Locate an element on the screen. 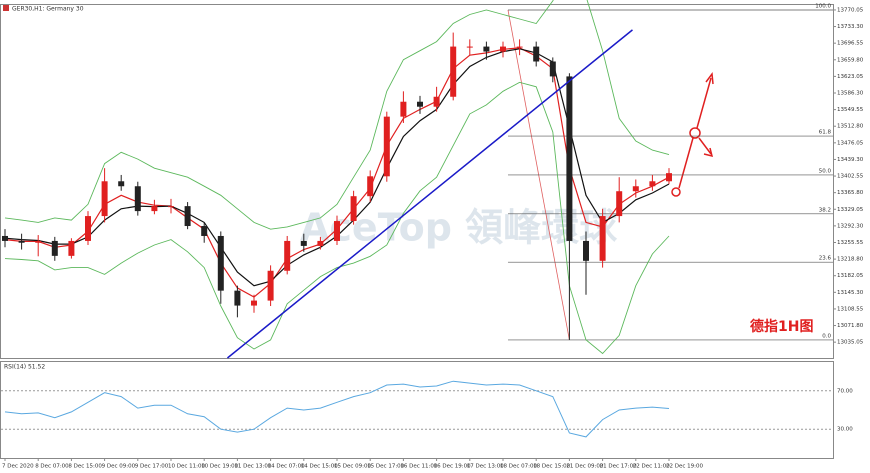 Image resolution: width=870 pixels, height=473 pixels. x-tick-label: 21 Dec 09:00 is located at coordinates (584, 467).